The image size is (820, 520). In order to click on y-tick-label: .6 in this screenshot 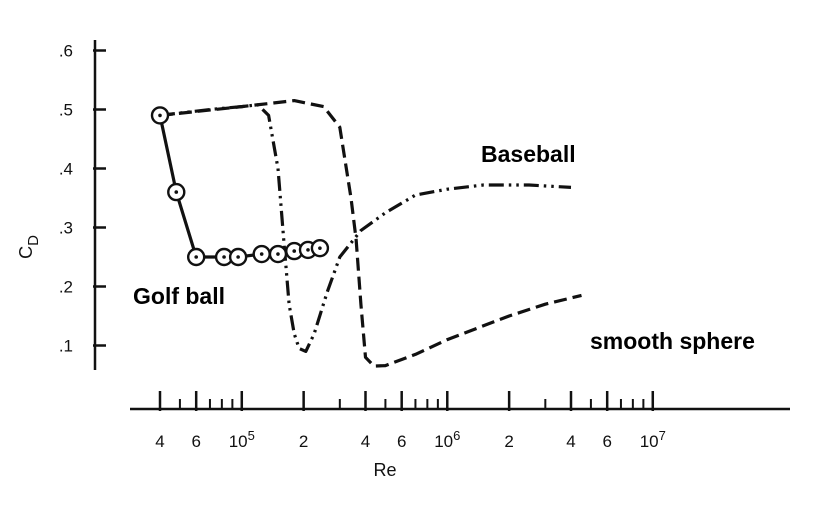, I will do `click(66, 51)`.